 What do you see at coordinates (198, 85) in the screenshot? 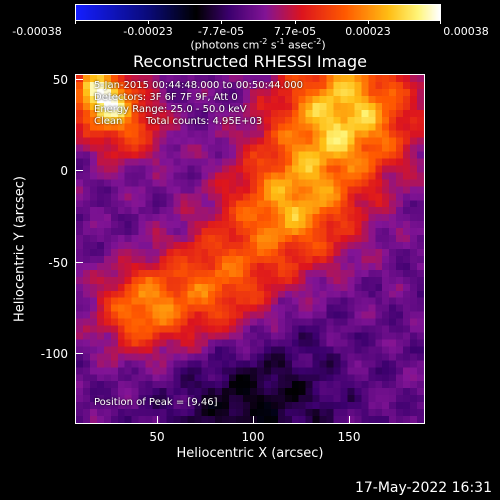
I see `annotation-time-range: 5-Jan-2015 00:44:48.000 to 00:50:44.000` at bounding box center [198, 85].